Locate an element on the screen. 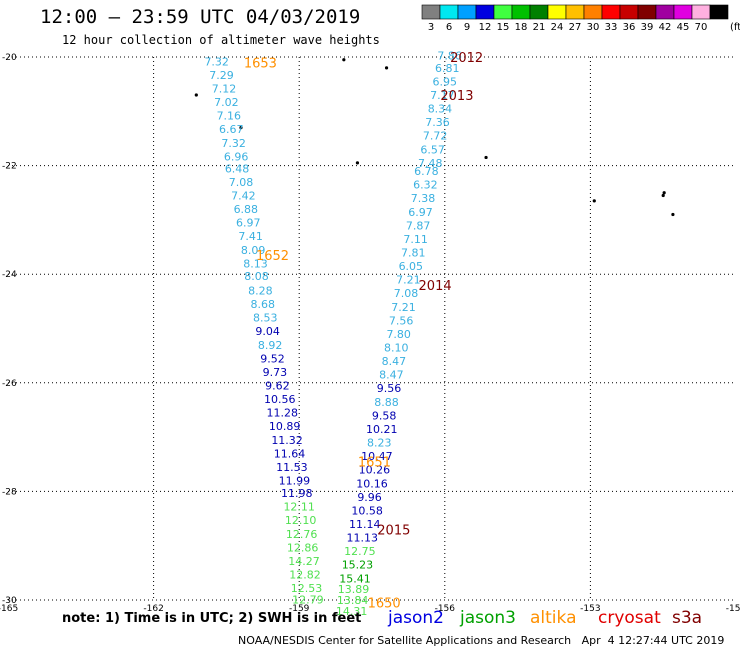 This screenshot has width=740, height=650. wave-height-label: 10.58 is located at coordinates (367, 510).